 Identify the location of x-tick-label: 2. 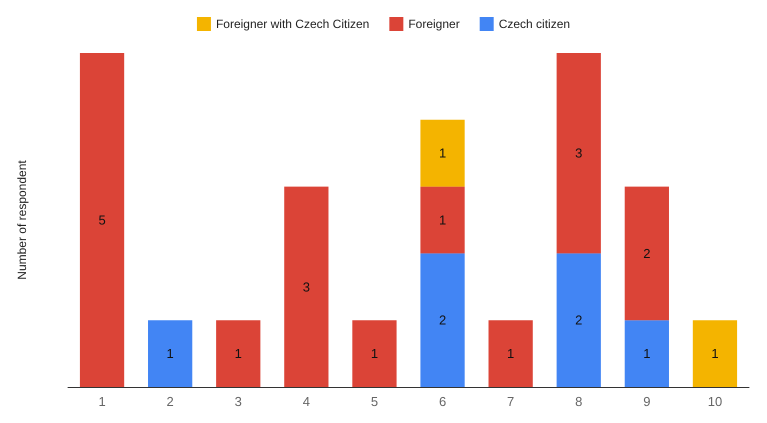
(170, 401).